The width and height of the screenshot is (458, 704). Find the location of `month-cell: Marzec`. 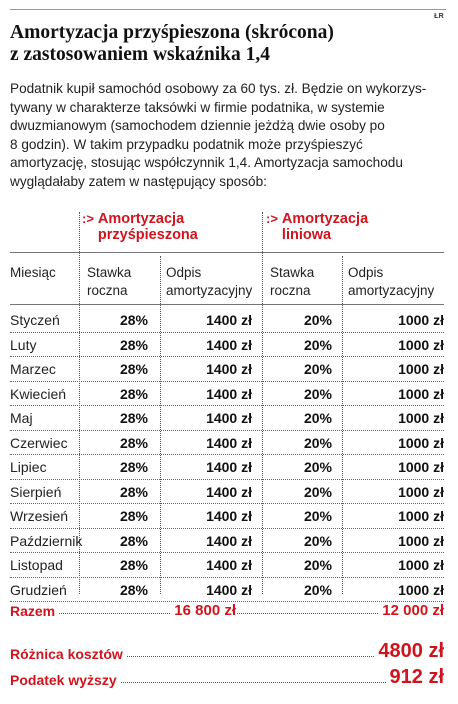

month-cell: Marzec is located at coordinates (33, 369).